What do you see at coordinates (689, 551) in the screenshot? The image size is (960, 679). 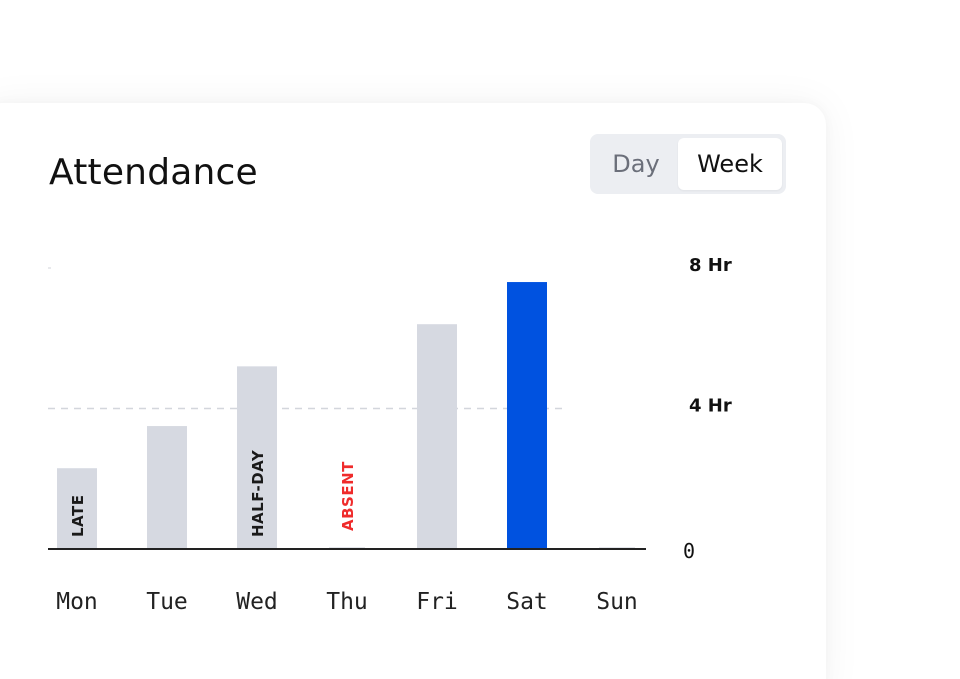 I see `y-tick-label-0: 0` at bounding box center [689, 551].